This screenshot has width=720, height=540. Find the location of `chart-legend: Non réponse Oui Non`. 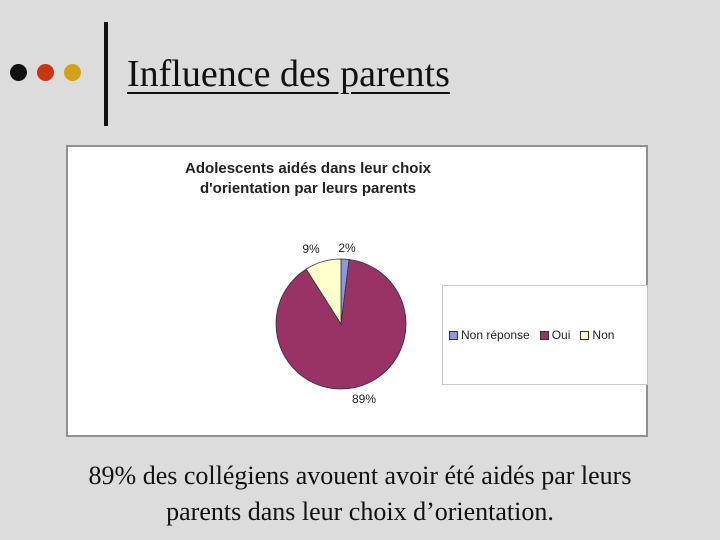

chart-legend: Non réponse Oui Non is located at coordinates (545, 335).